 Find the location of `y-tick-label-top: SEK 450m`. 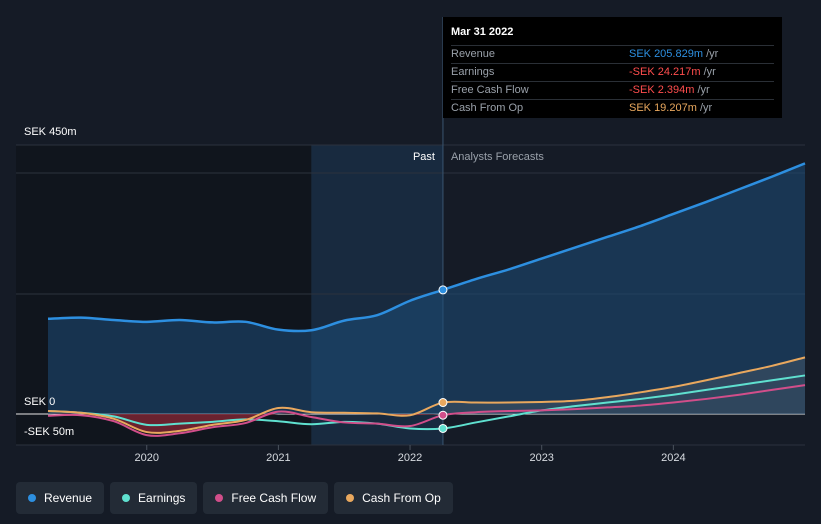

y-tick-label-top: SEK 450m is located at coordinates (50, 132).